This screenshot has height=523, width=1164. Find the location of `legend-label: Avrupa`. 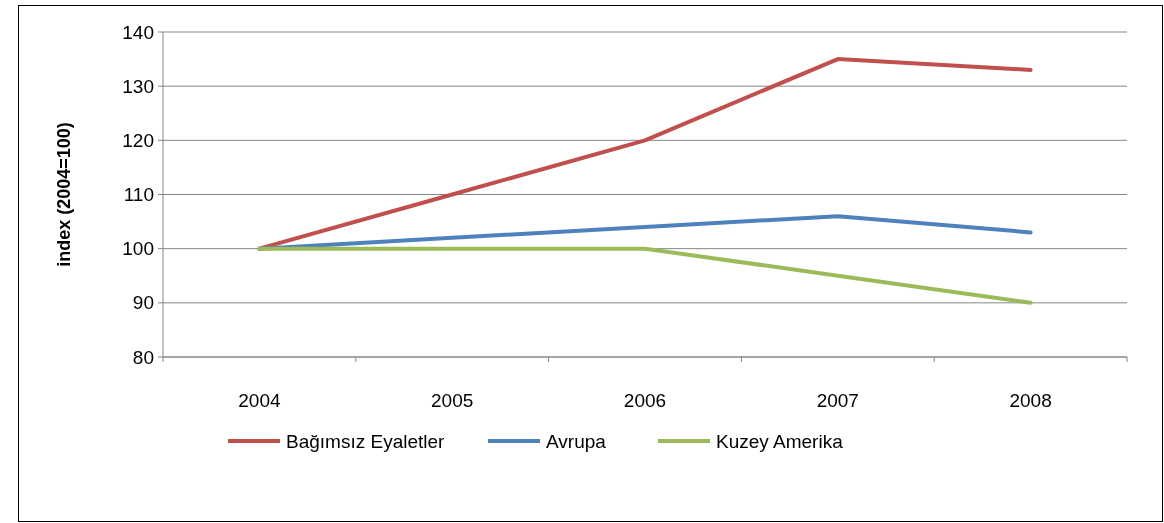

legend-label: Avrupa is located at coordinates (576, 441).